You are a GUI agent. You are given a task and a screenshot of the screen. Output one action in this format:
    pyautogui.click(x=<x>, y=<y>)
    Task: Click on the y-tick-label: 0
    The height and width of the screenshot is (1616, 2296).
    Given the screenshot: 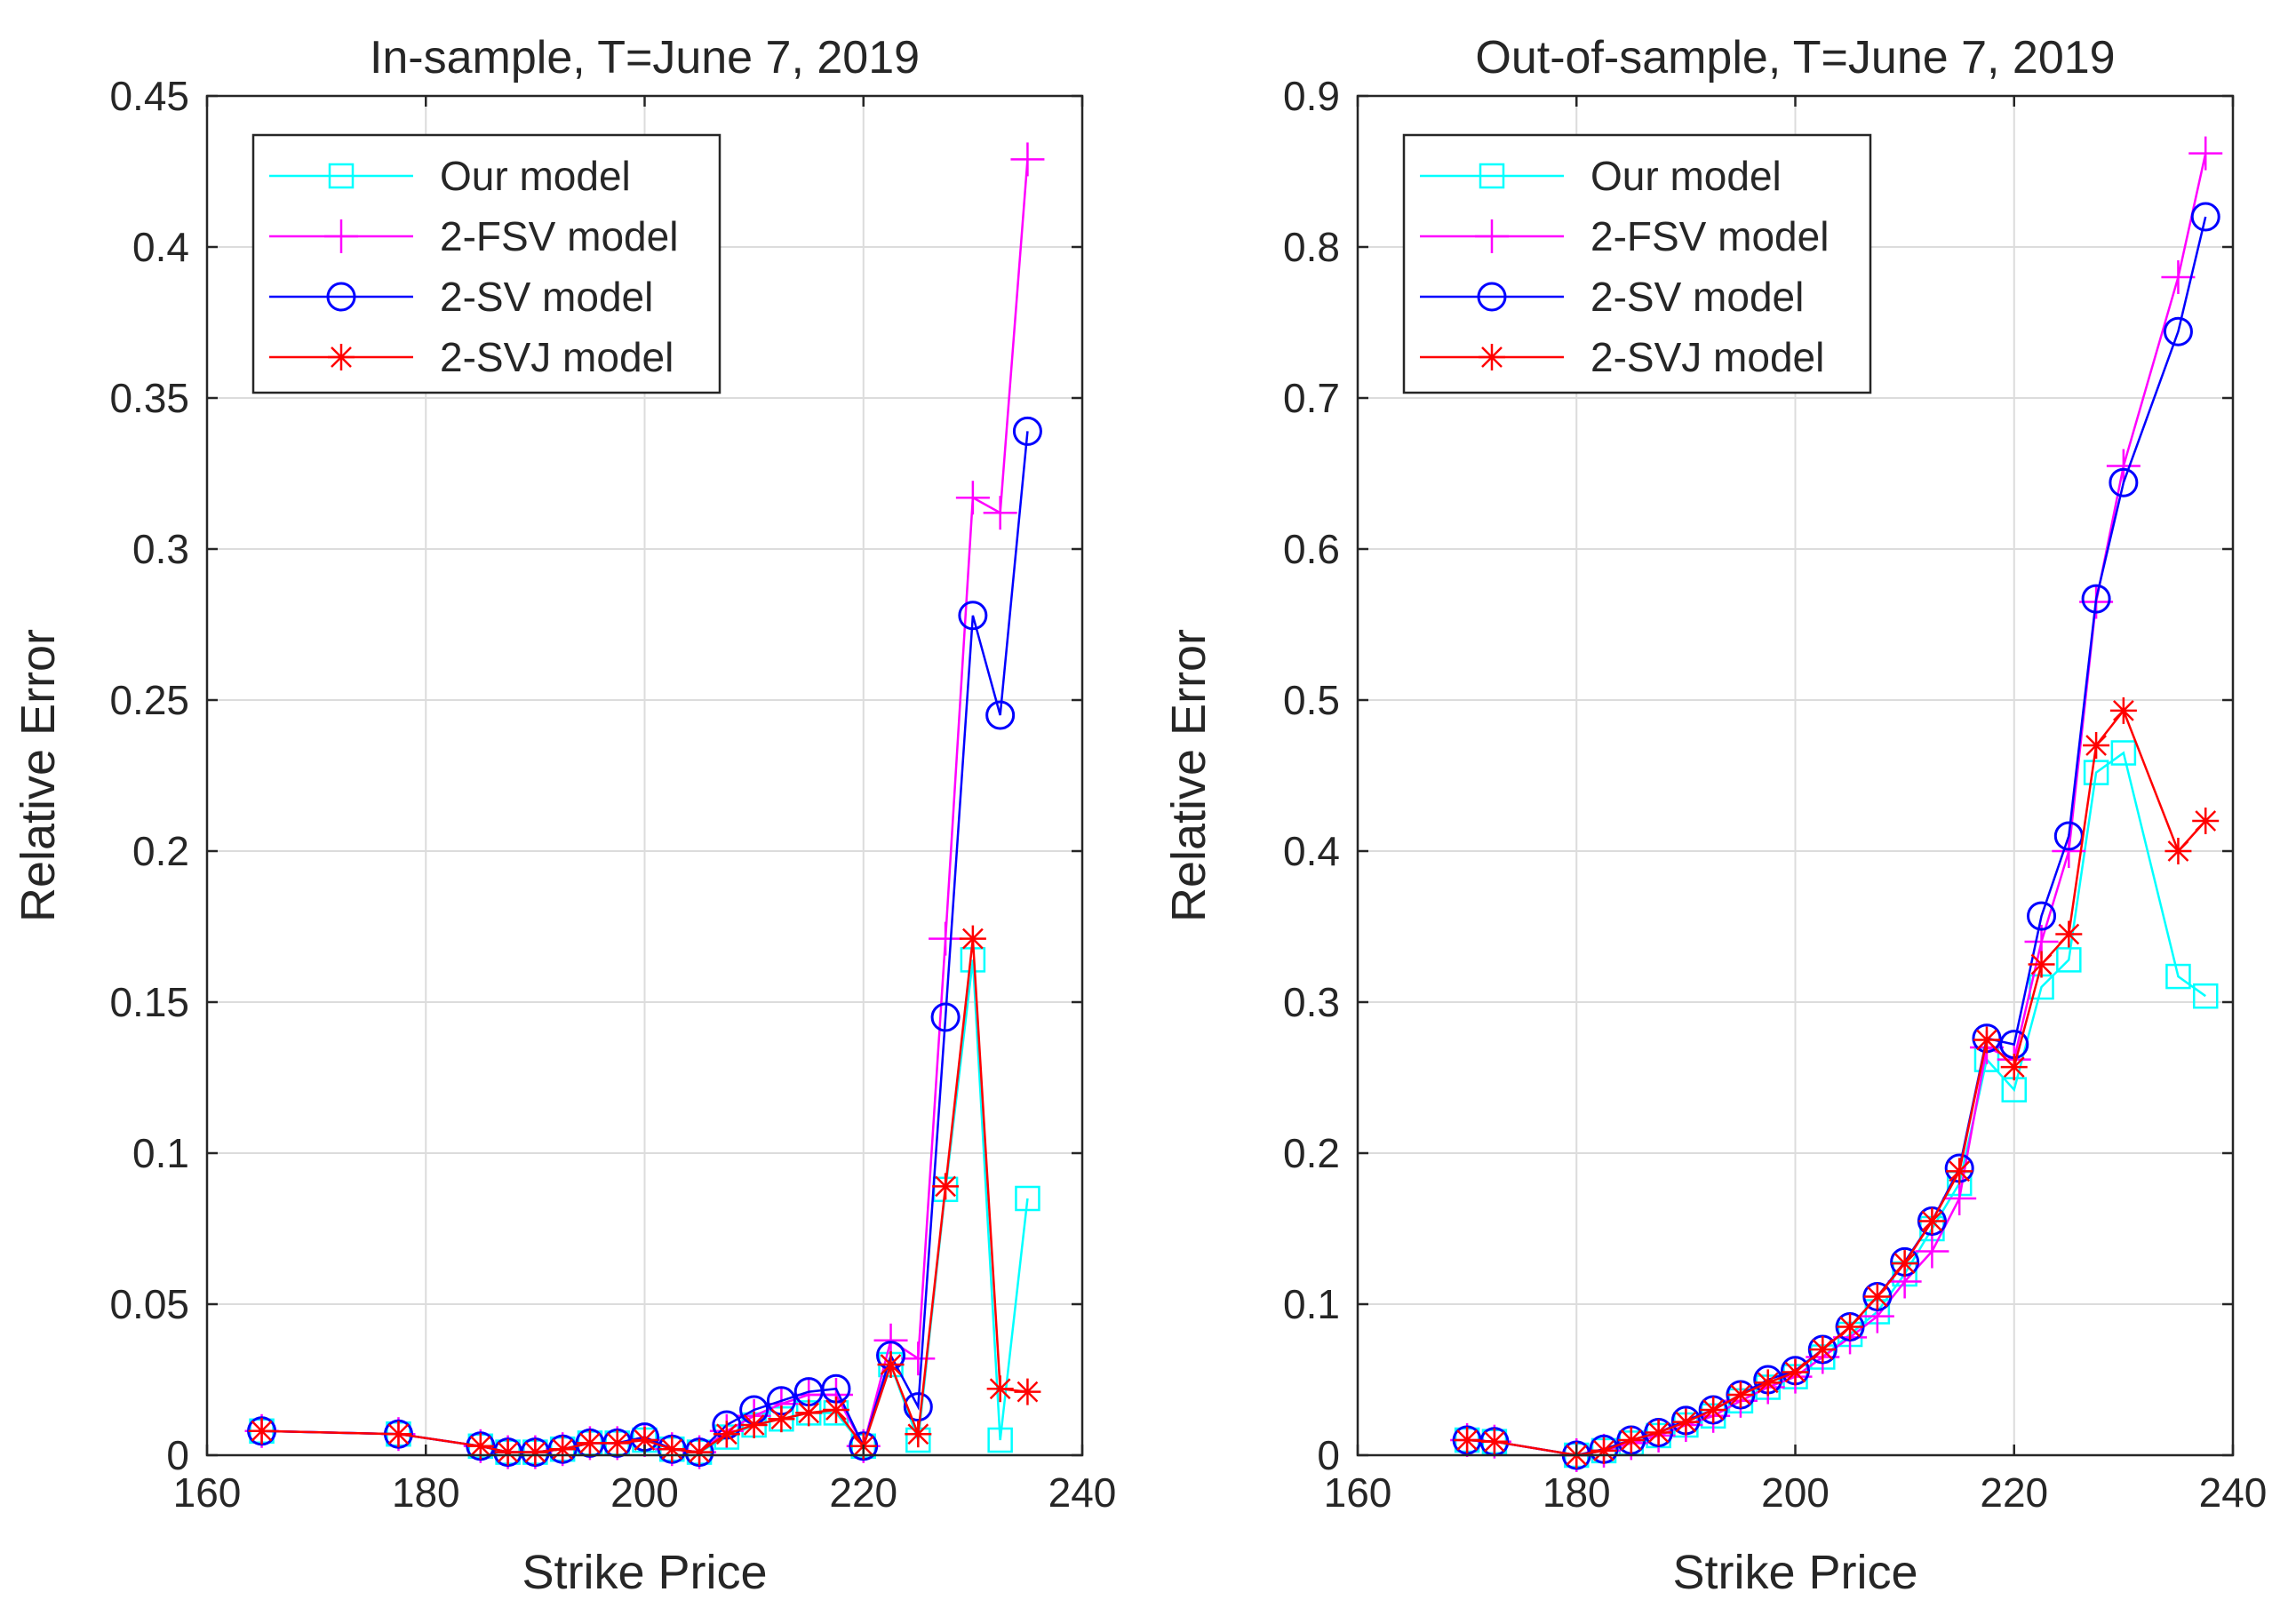 What is the action you would take?
    pyautogui.click(x=178, y=1455)
    